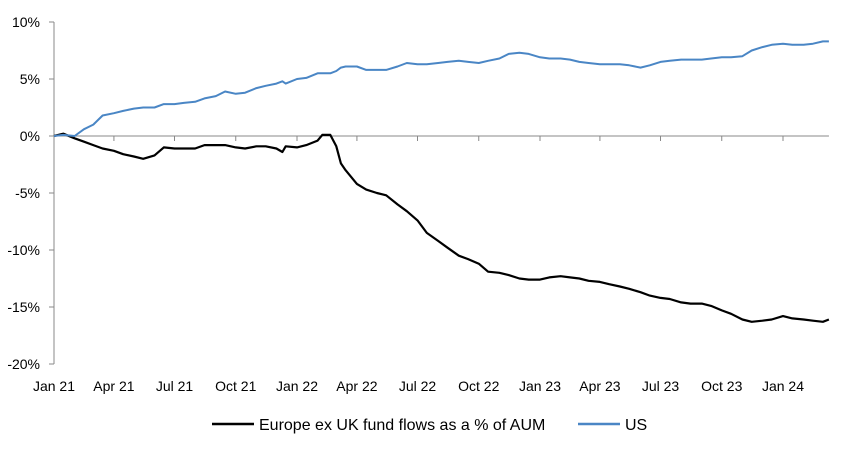  I want to click on x-tick-label: Jul 21, so click(175, 386).